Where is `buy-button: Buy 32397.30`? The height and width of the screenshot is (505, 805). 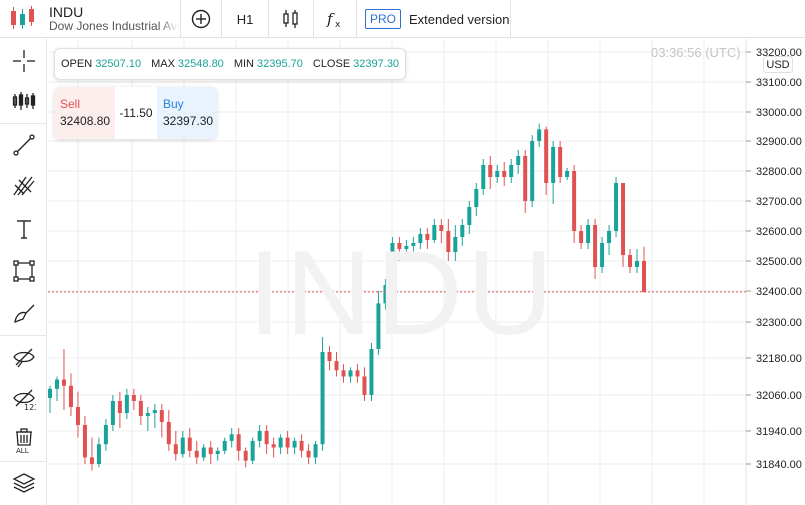 buy-button: Buy 32397.30 is located at coordinates (187, 113).